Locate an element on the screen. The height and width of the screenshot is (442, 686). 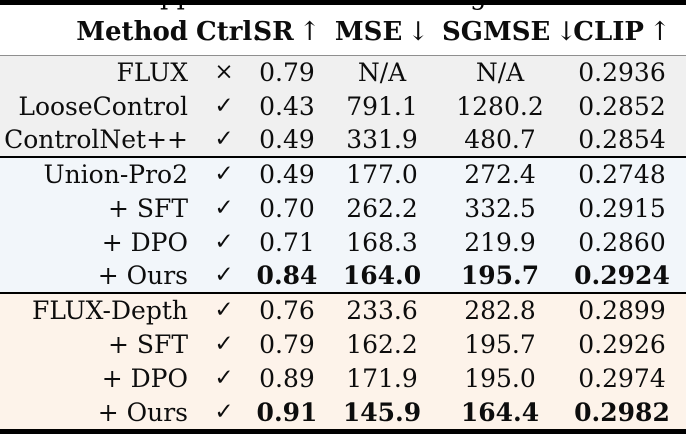
cell-clip-value: 0.2926 is located at coordinates (622, 344).